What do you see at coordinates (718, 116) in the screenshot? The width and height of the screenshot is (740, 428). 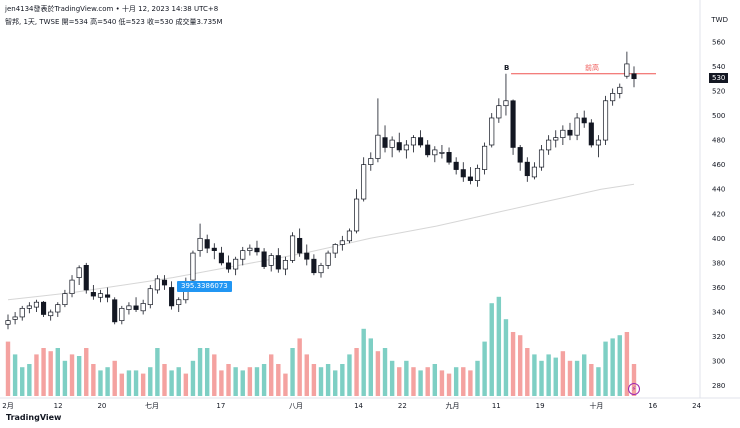 I see `y-tick-label: 500` at bounding box center [718, 116].